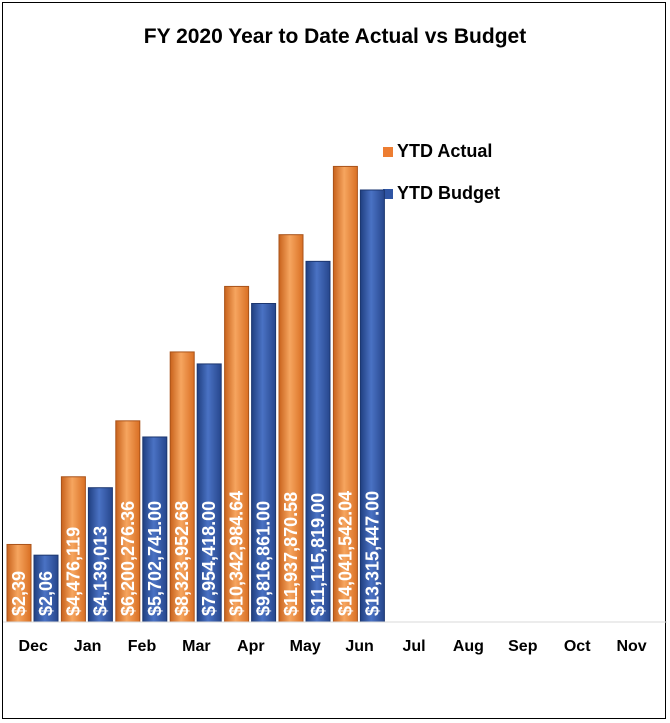  What do you see at coordinates (388, 151) in the screenshot?
I see `legend-swatch-actual` at bounding box center [388, 151].